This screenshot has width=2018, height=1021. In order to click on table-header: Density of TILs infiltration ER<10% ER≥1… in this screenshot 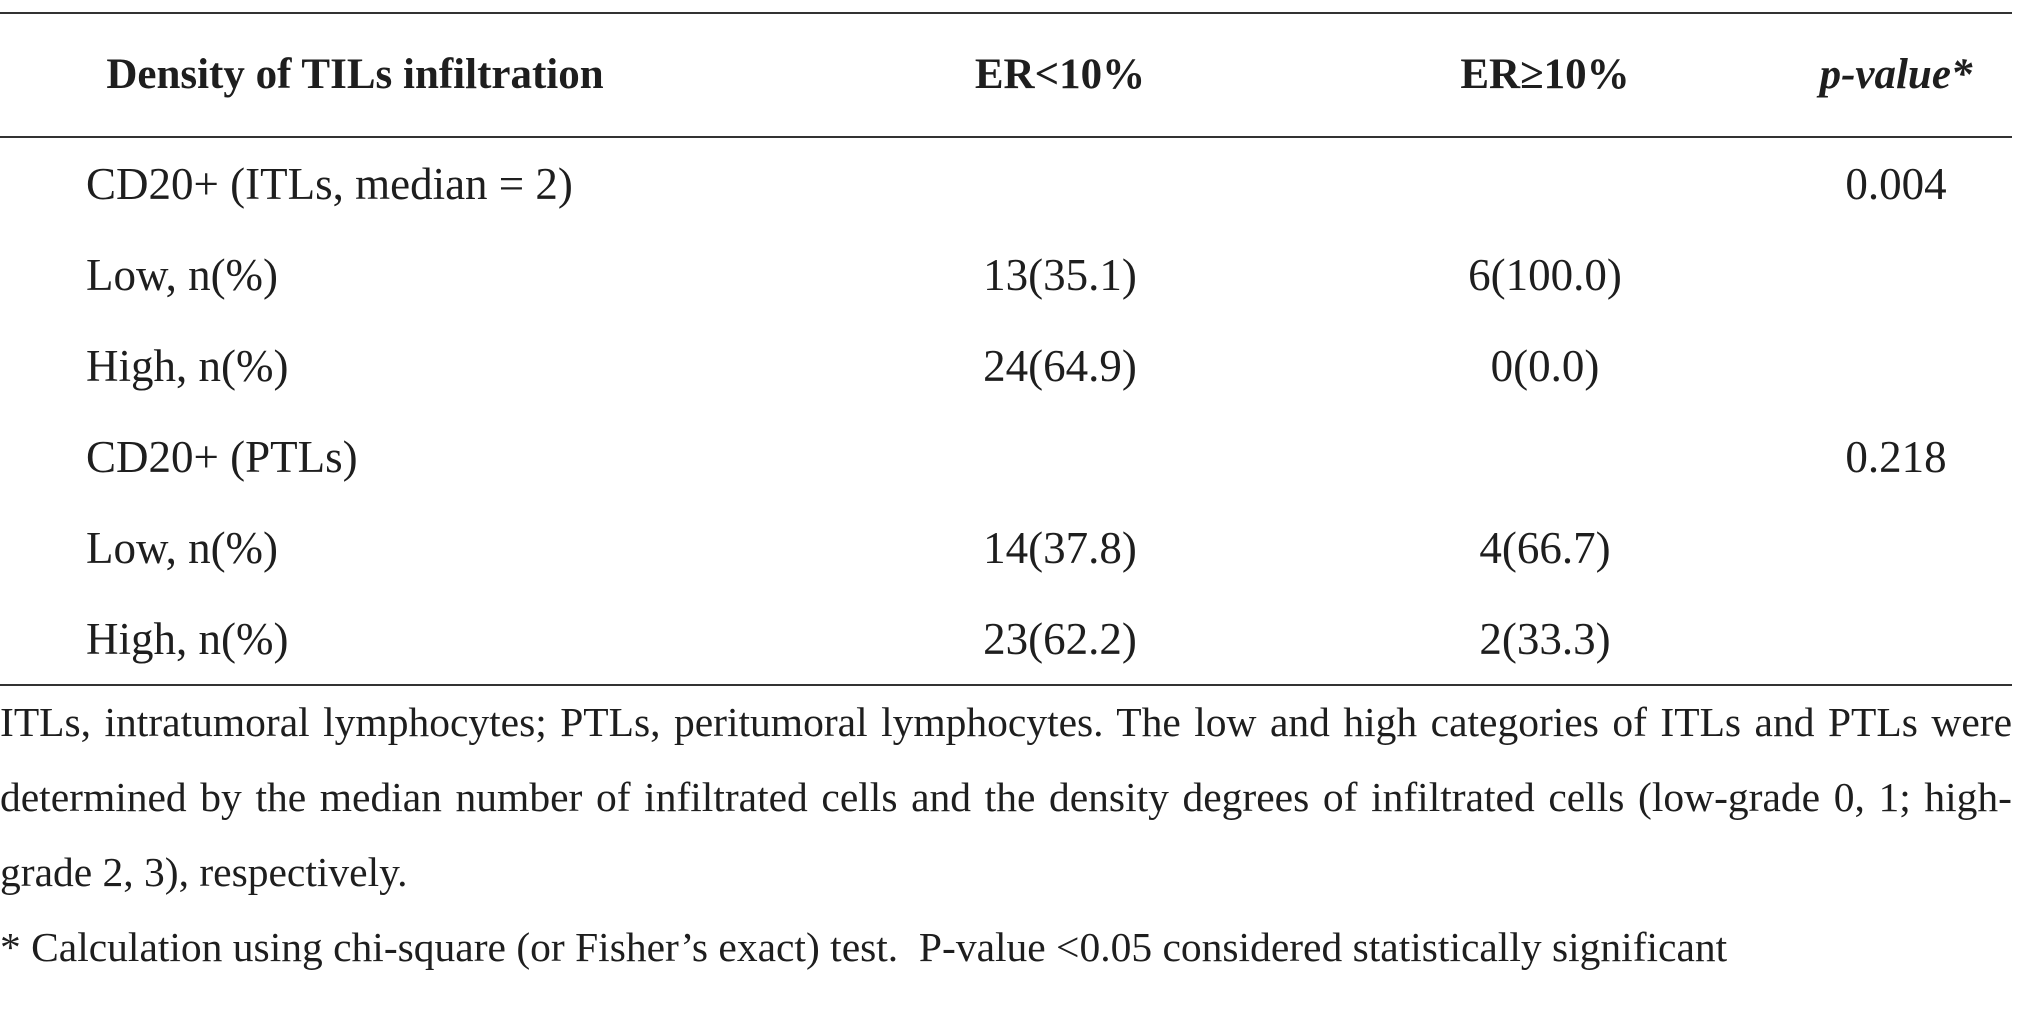, I will do `click(1006, 75)`.